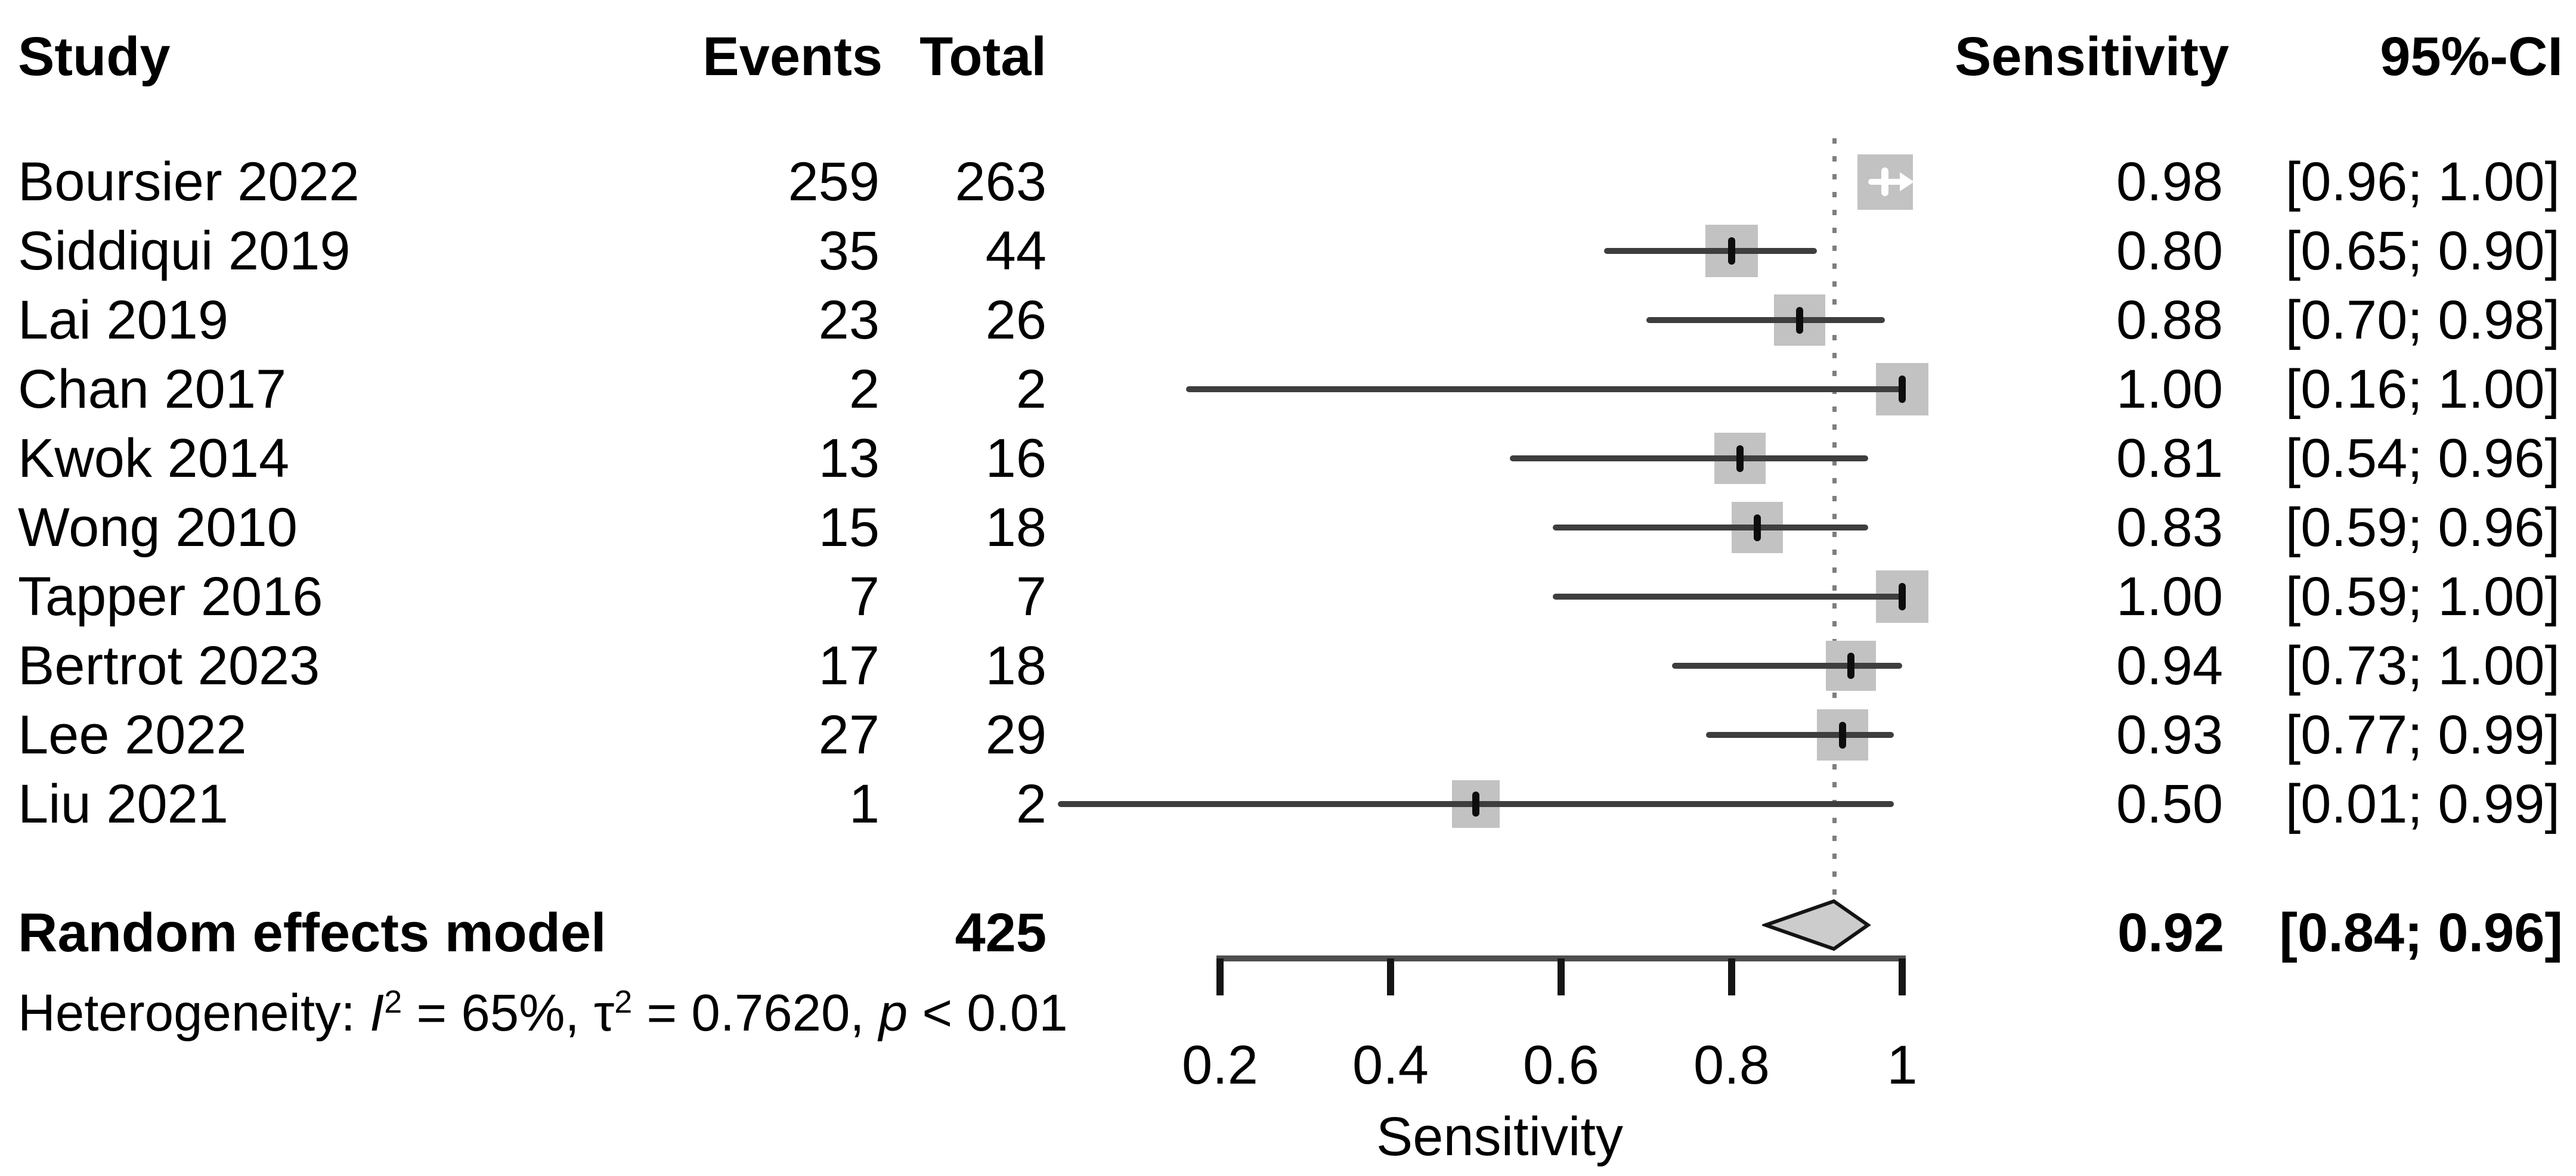  Describe the element at coordinates (194, 1013) in the screenshot. I see `heterogeneity-text-part: Heterogeneity:` at that location.